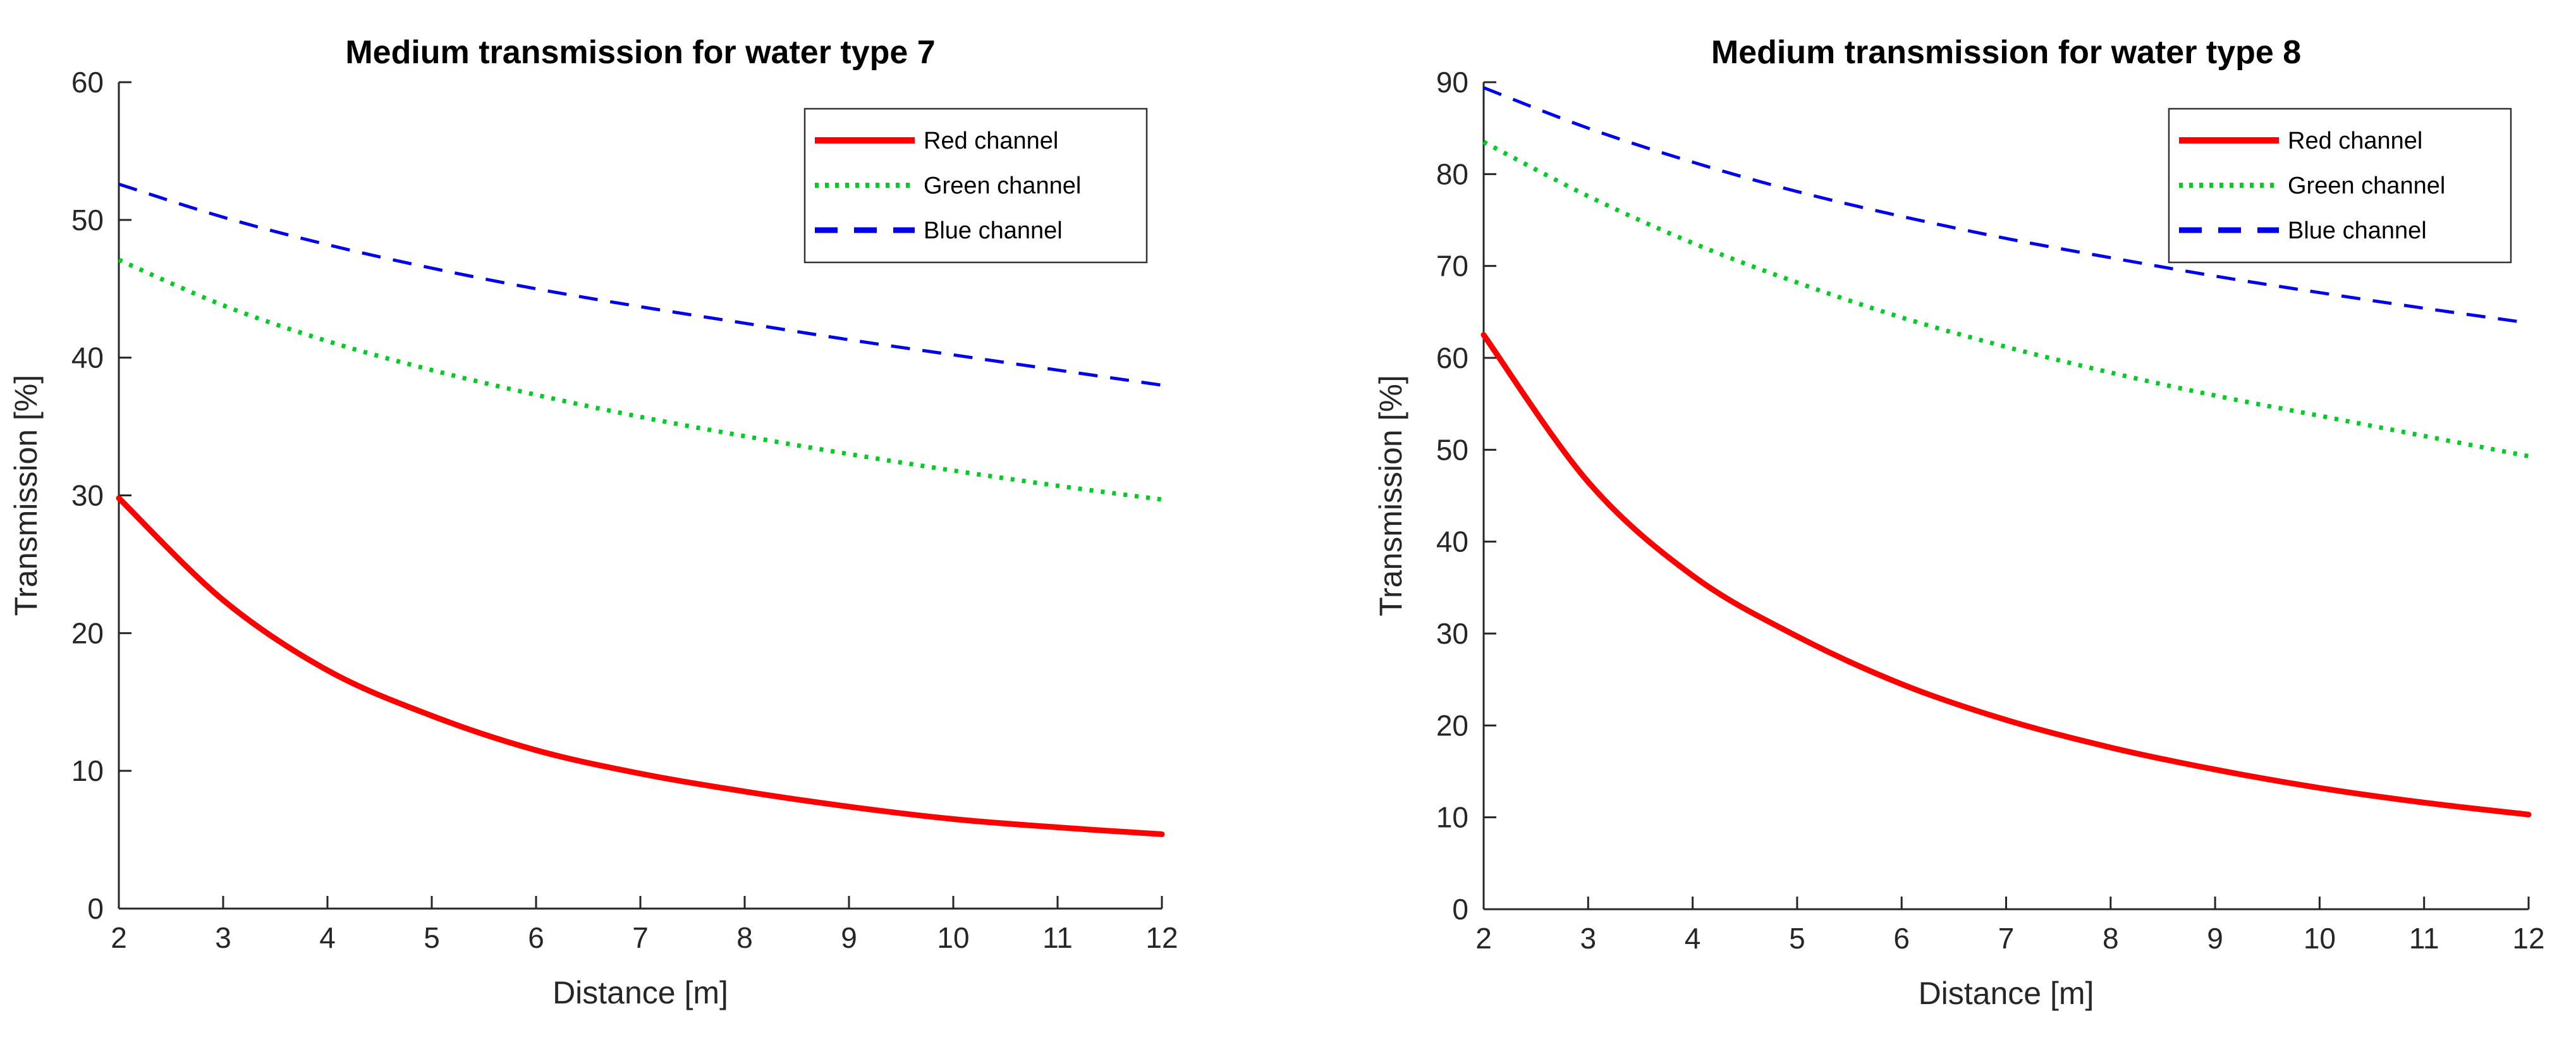 This screenshot has height=1042, width=2576. What do you see at coordinates (1452, 173) in the screenshot?
I see `y-tick-label: 80` at bounding box center [1452, 173].